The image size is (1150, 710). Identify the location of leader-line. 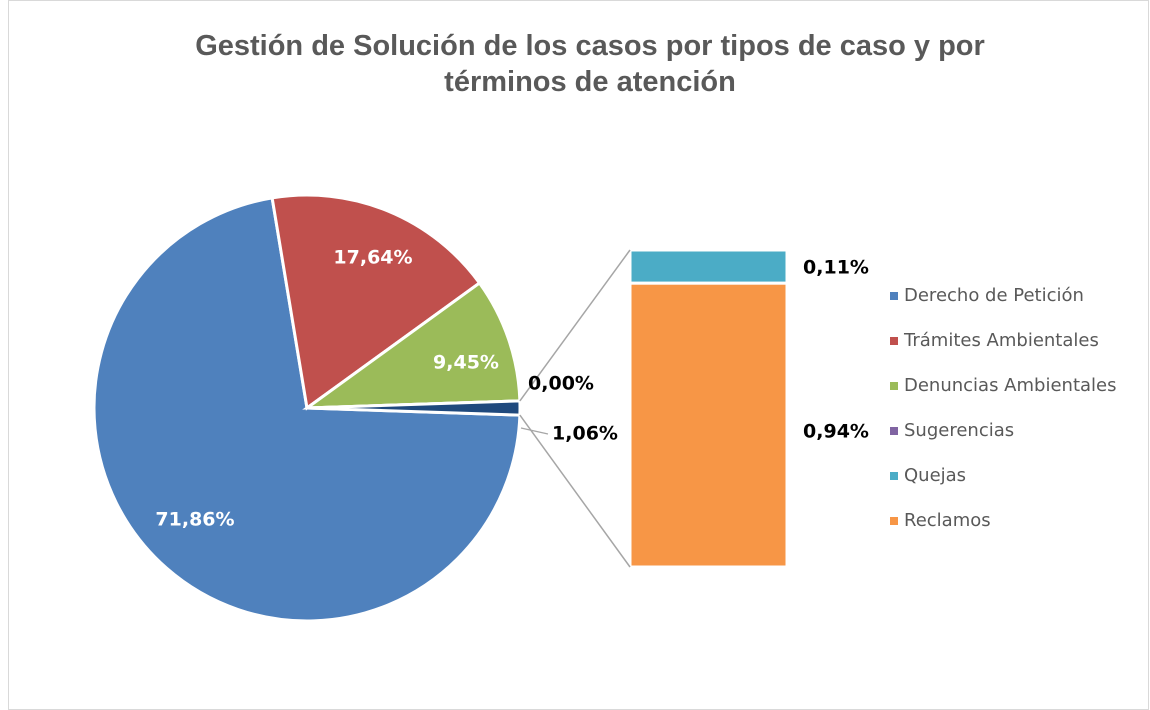
(534, 431).